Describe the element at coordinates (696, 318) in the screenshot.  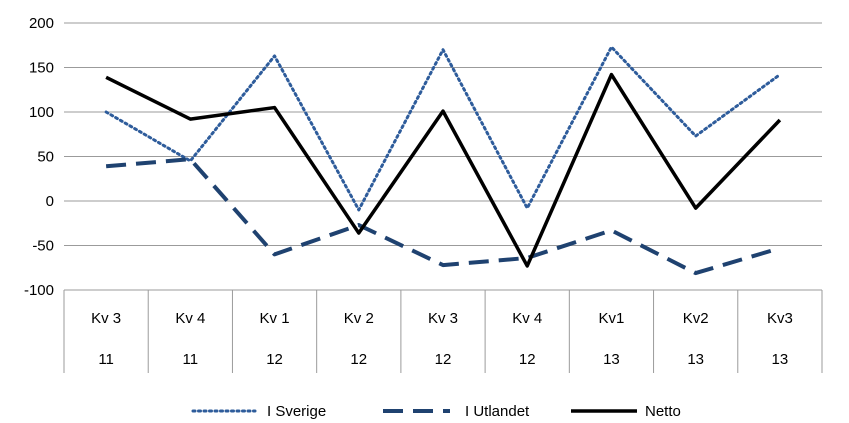
I see `x-tick-label-quarter: Kv2` at that location.